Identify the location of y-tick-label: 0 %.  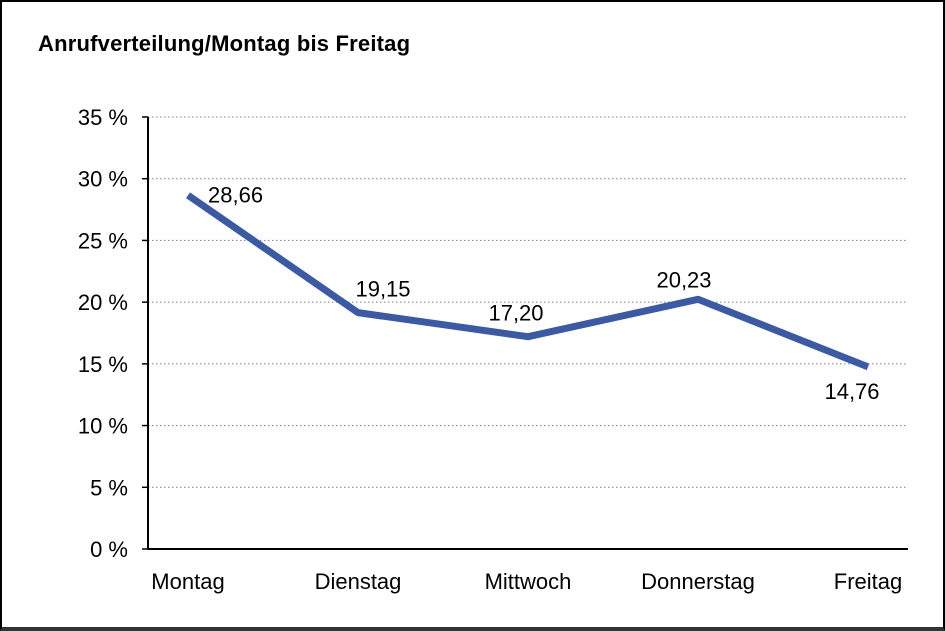
(109, 549).